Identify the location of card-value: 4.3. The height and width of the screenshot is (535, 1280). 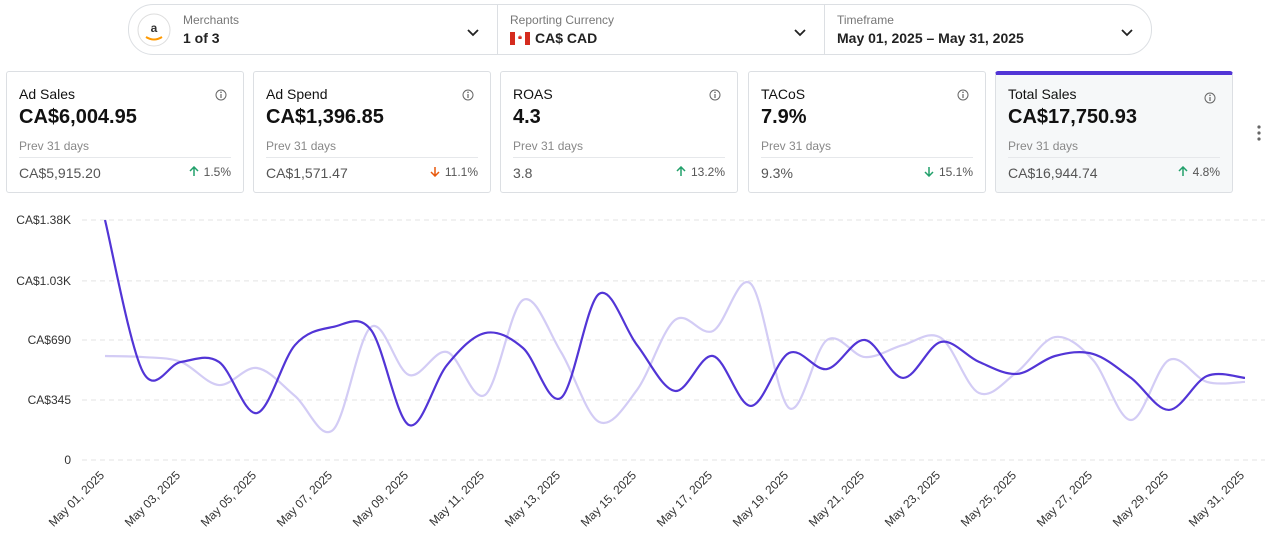
(527, 117).